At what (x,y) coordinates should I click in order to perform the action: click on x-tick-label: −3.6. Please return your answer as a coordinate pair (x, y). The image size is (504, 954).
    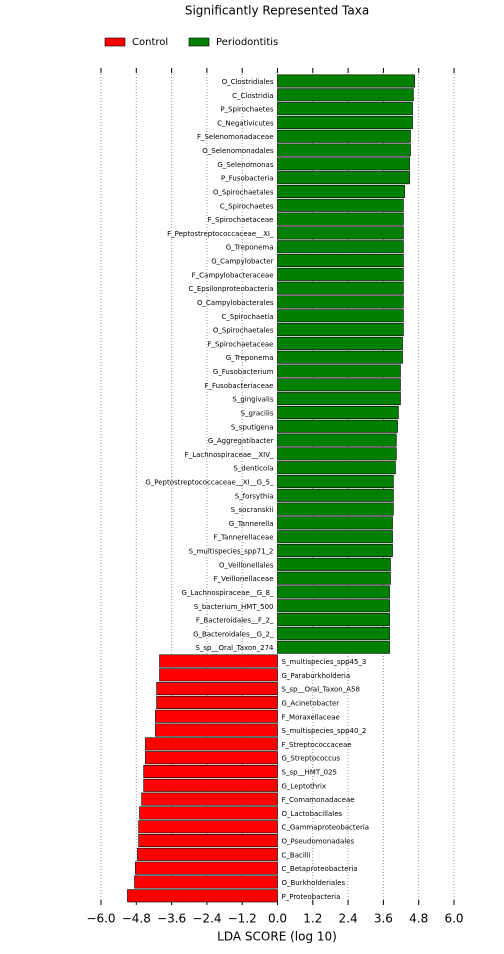
    Looking at the image, I should click on (171, 919).